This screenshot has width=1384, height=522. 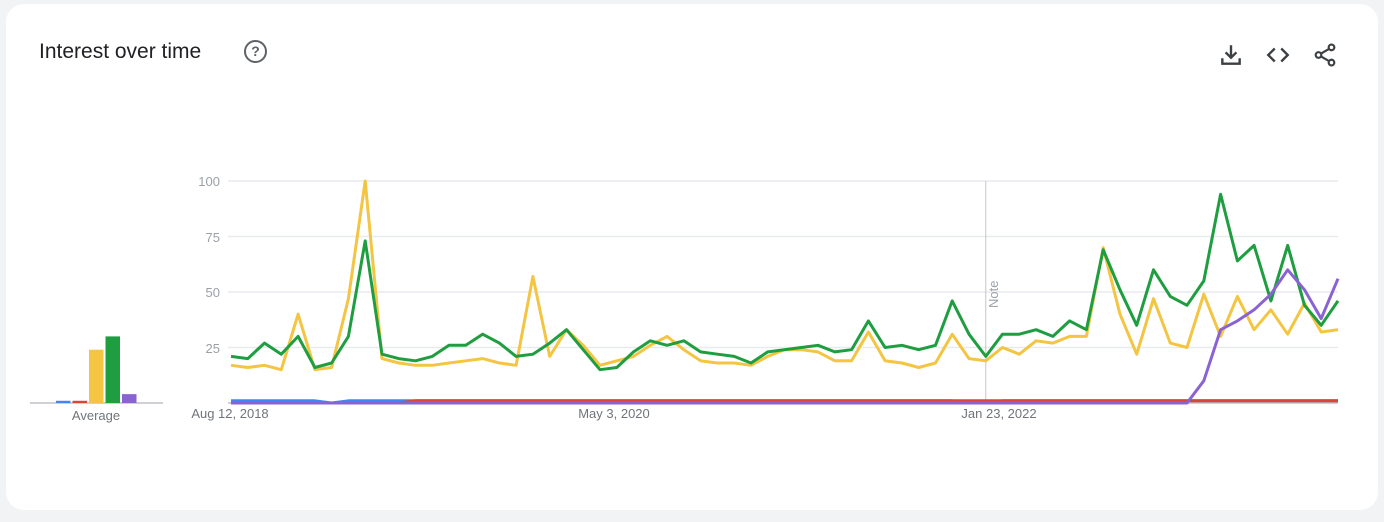 What do you see at coordinates (1325, 55) in the screenshot?
I see `share-icon` at bounding box center [1325, 55].